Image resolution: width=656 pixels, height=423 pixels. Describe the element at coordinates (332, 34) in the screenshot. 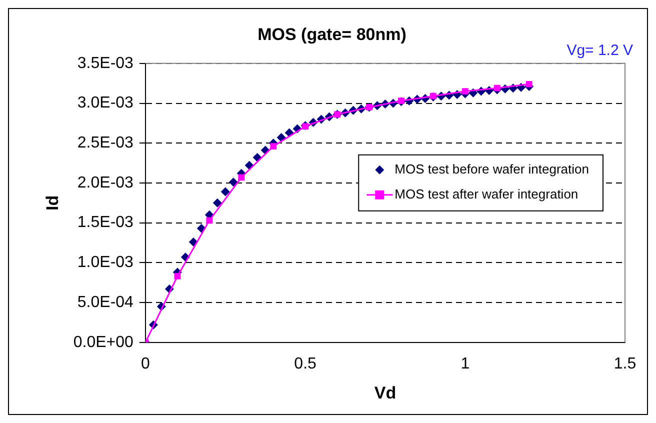

I see `chart-title: MOS (gate= 80nm)` at that location.